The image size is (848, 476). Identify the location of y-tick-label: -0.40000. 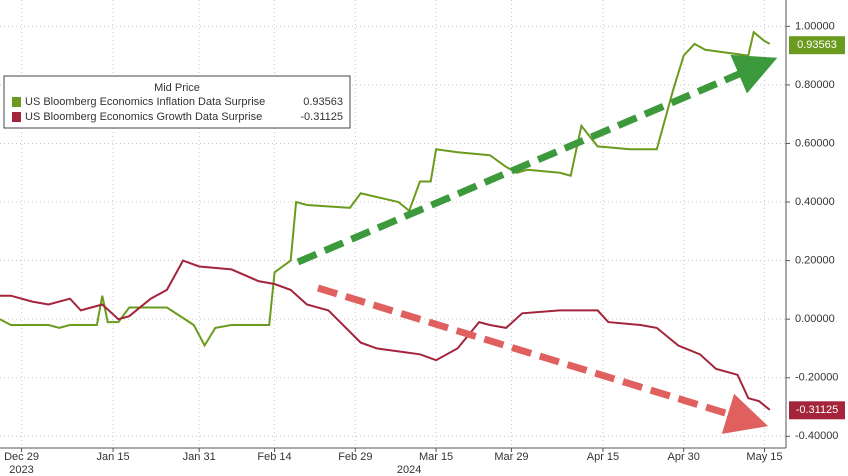
(816, 436).